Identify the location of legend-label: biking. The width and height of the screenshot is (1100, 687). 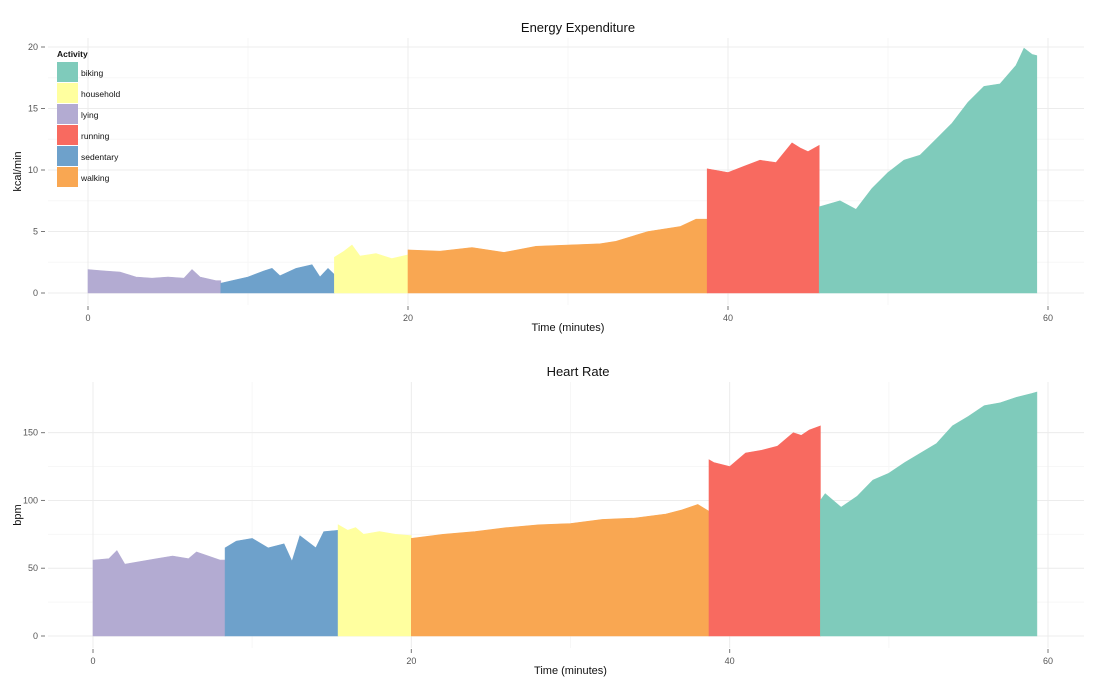
(92, 73).